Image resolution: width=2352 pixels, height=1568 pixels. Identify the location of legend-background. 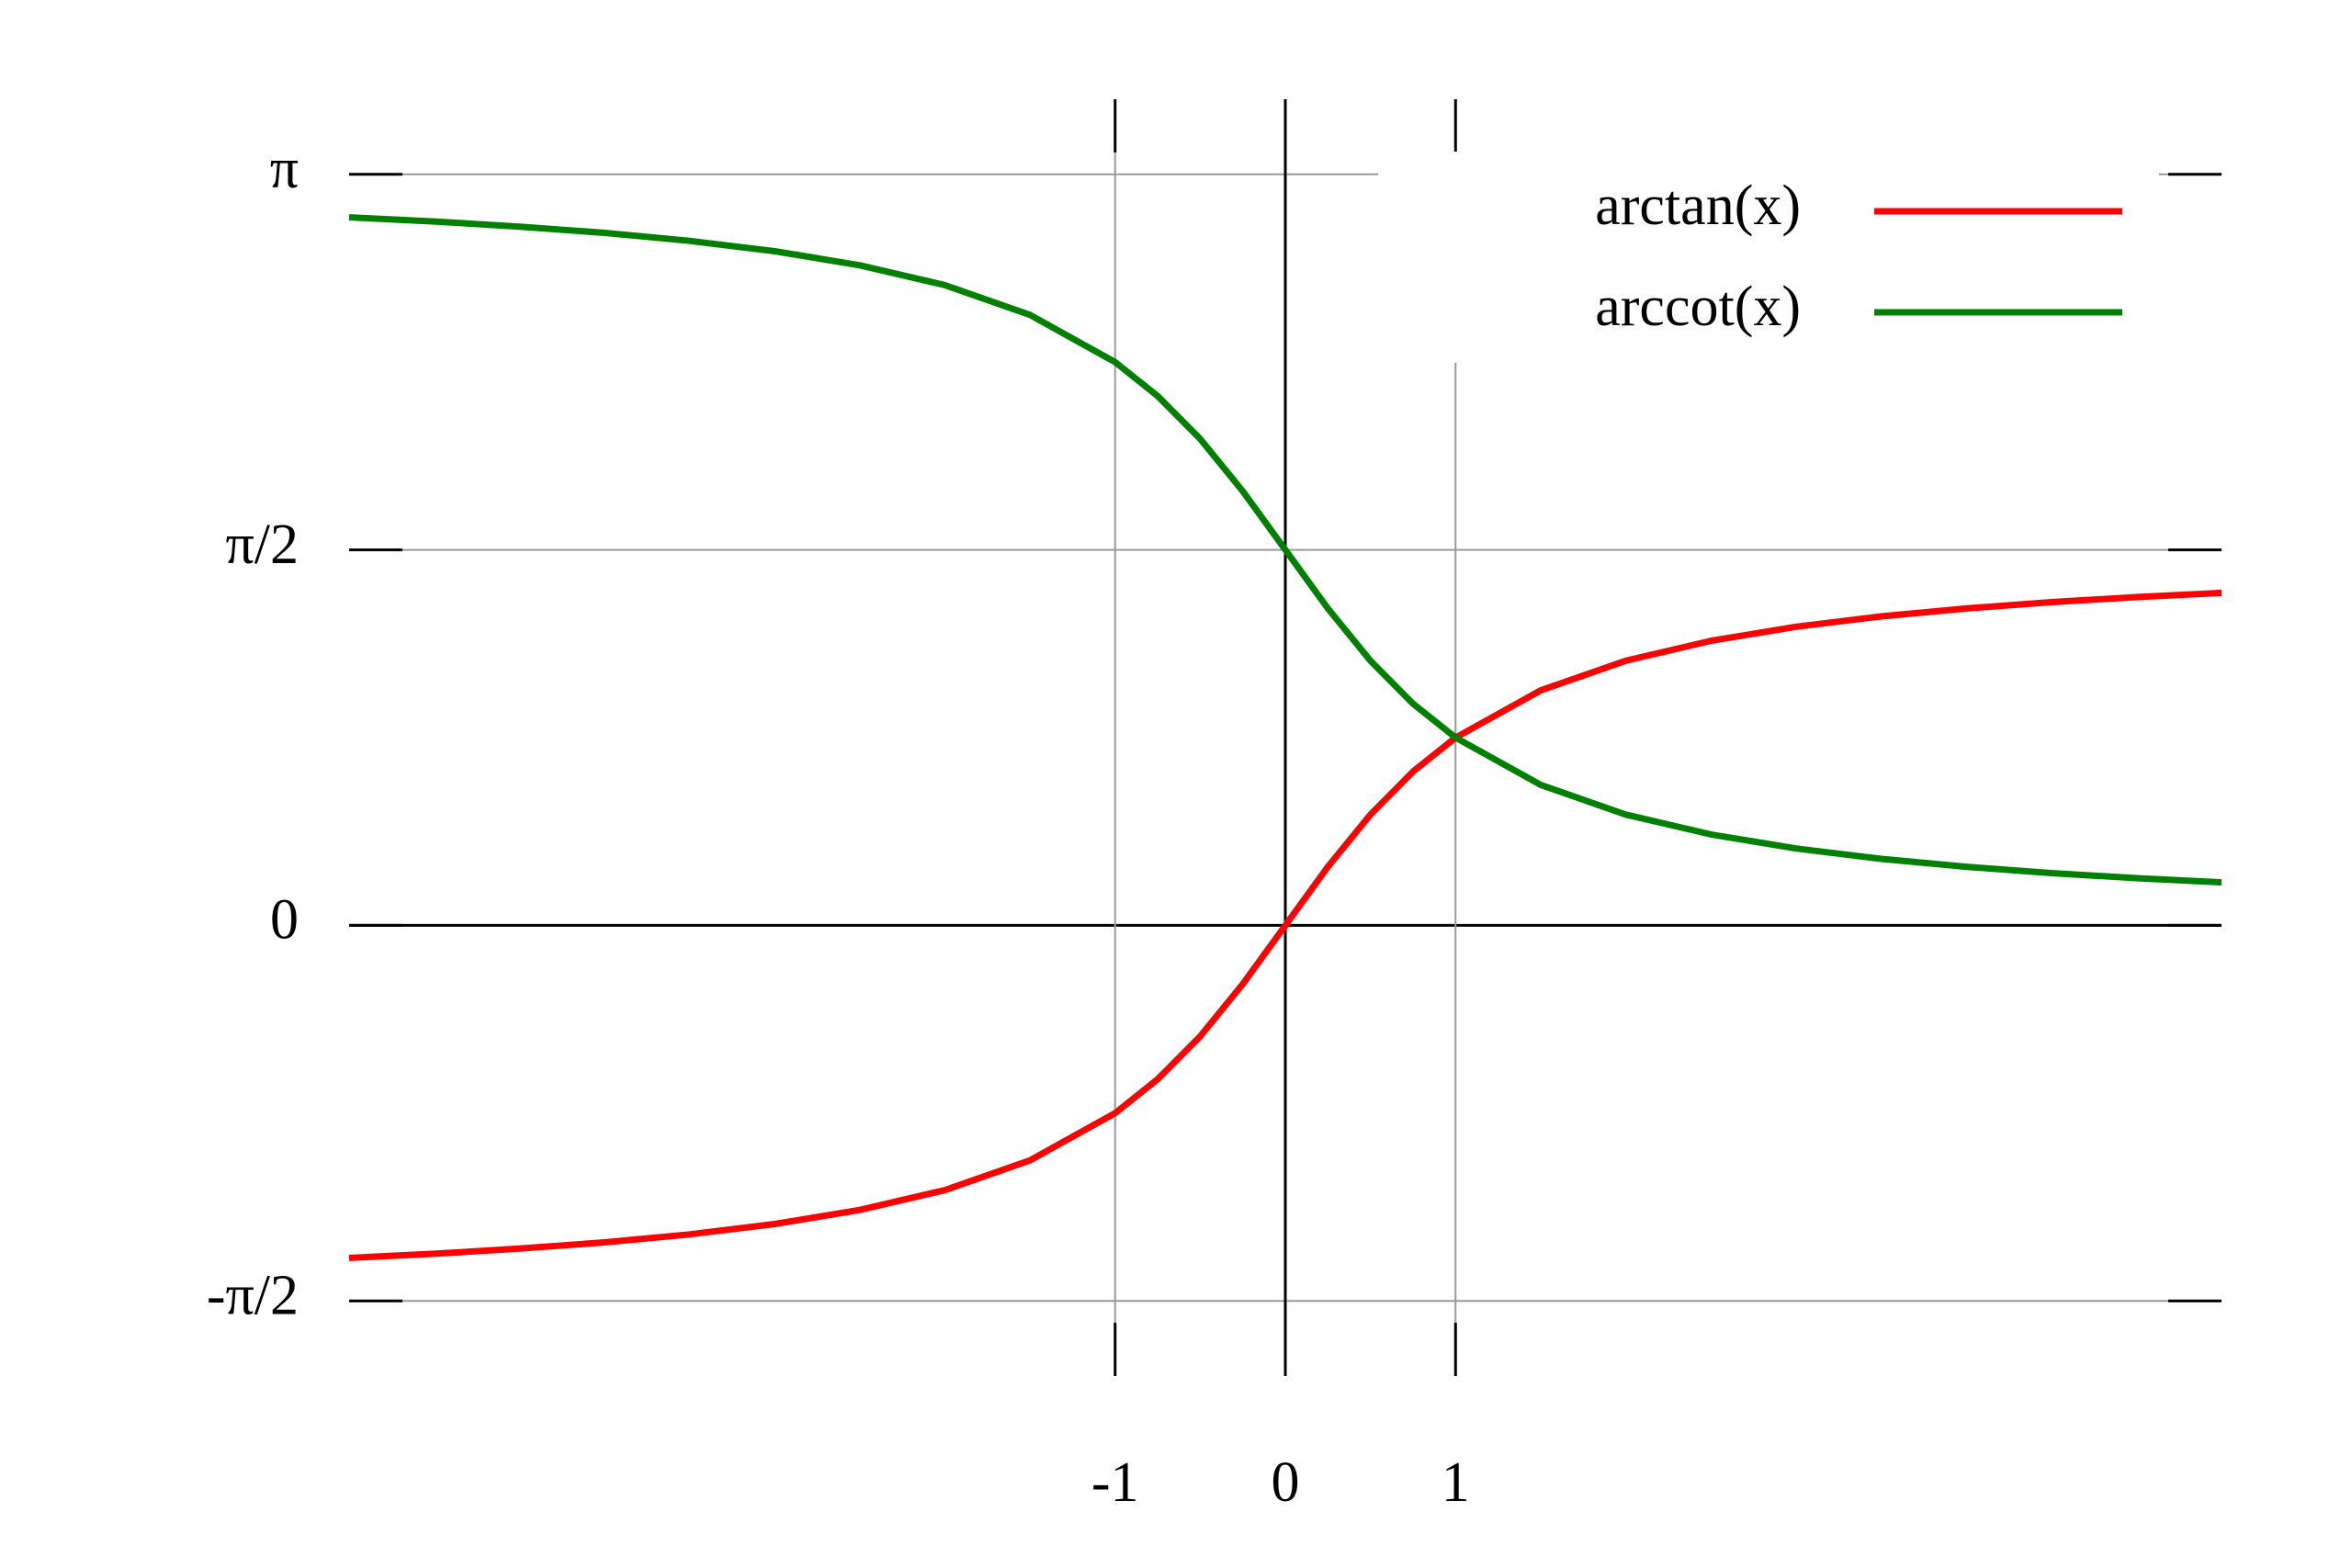
(1769, 257).